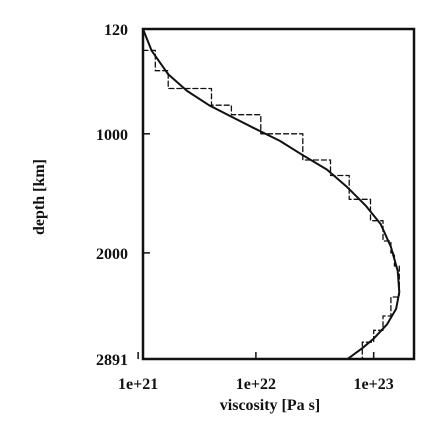 The width and height of the screenshot is (432, 432). What do you see at coordinates (138, 384) in the screenshot?
I see `x-tick-label: 1e+21` at bounding box center [138, 384].